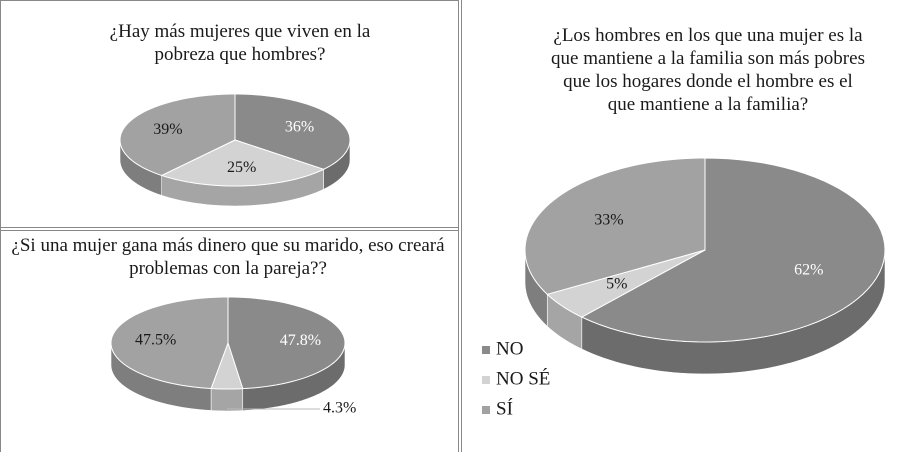  Describe the element at coordinates (808, 270) in the screenshot. I see `data-label: 62%` at that location.